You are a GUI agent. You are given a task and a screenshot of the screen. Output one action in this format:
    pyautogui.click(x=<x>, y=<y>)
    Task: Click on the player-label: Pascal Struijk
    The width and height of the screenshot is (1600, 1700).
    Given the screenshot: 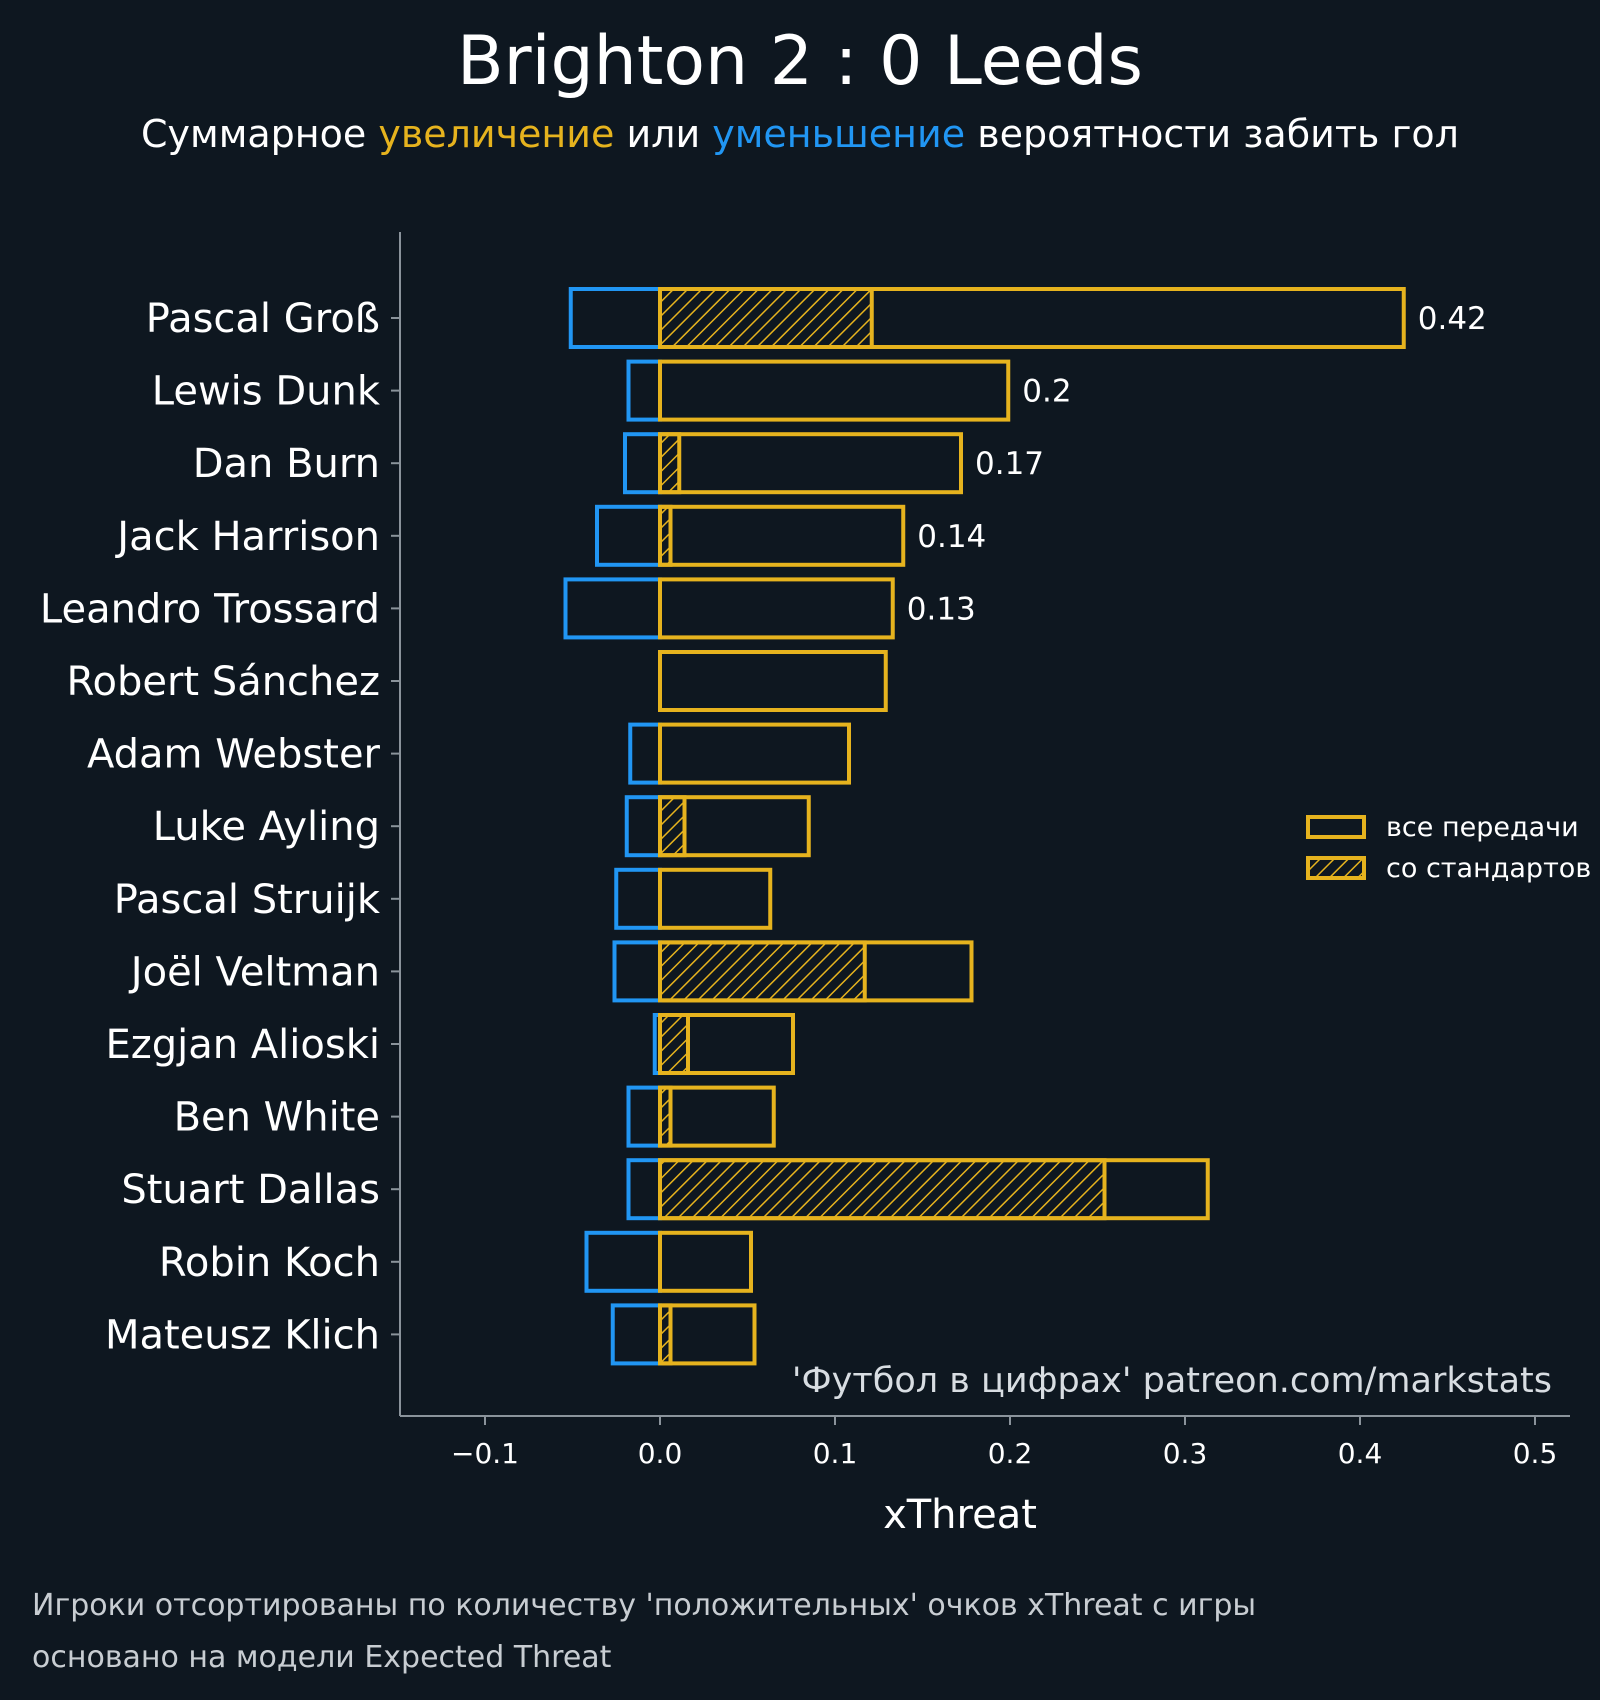 What is the action you would take?
    pyautogui.click(x=247, y=900)
    